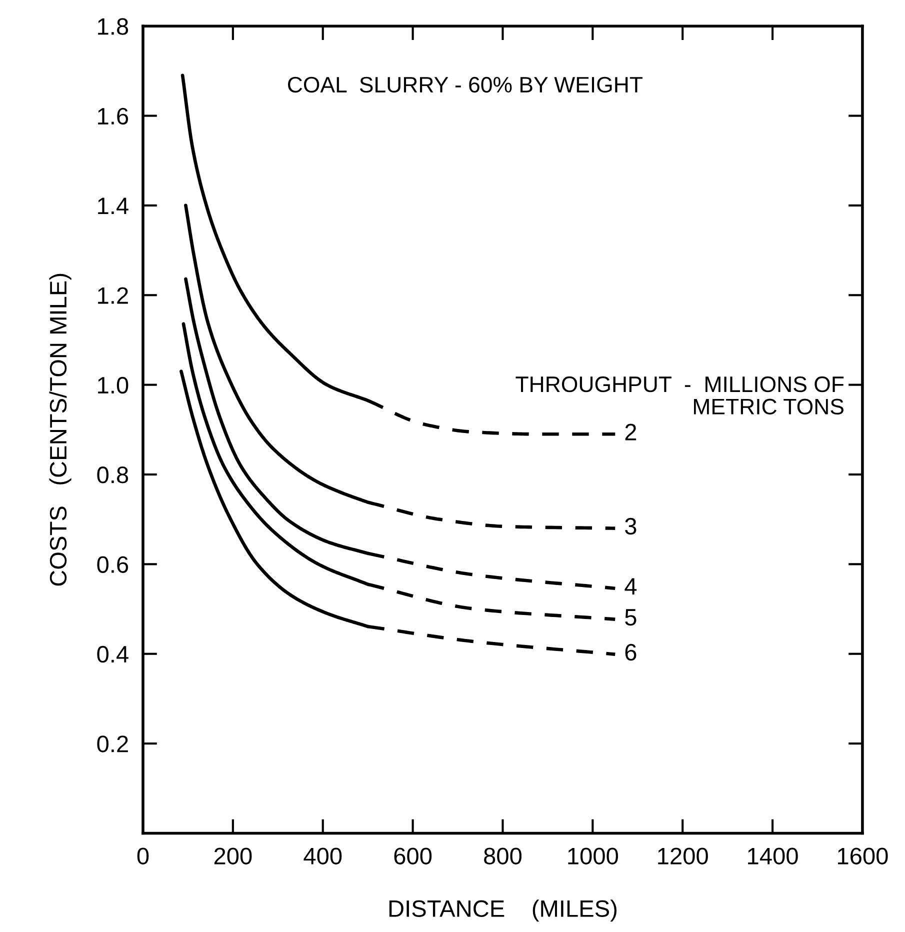  I want to click on x-tick-label: 800, so click(503, 856).